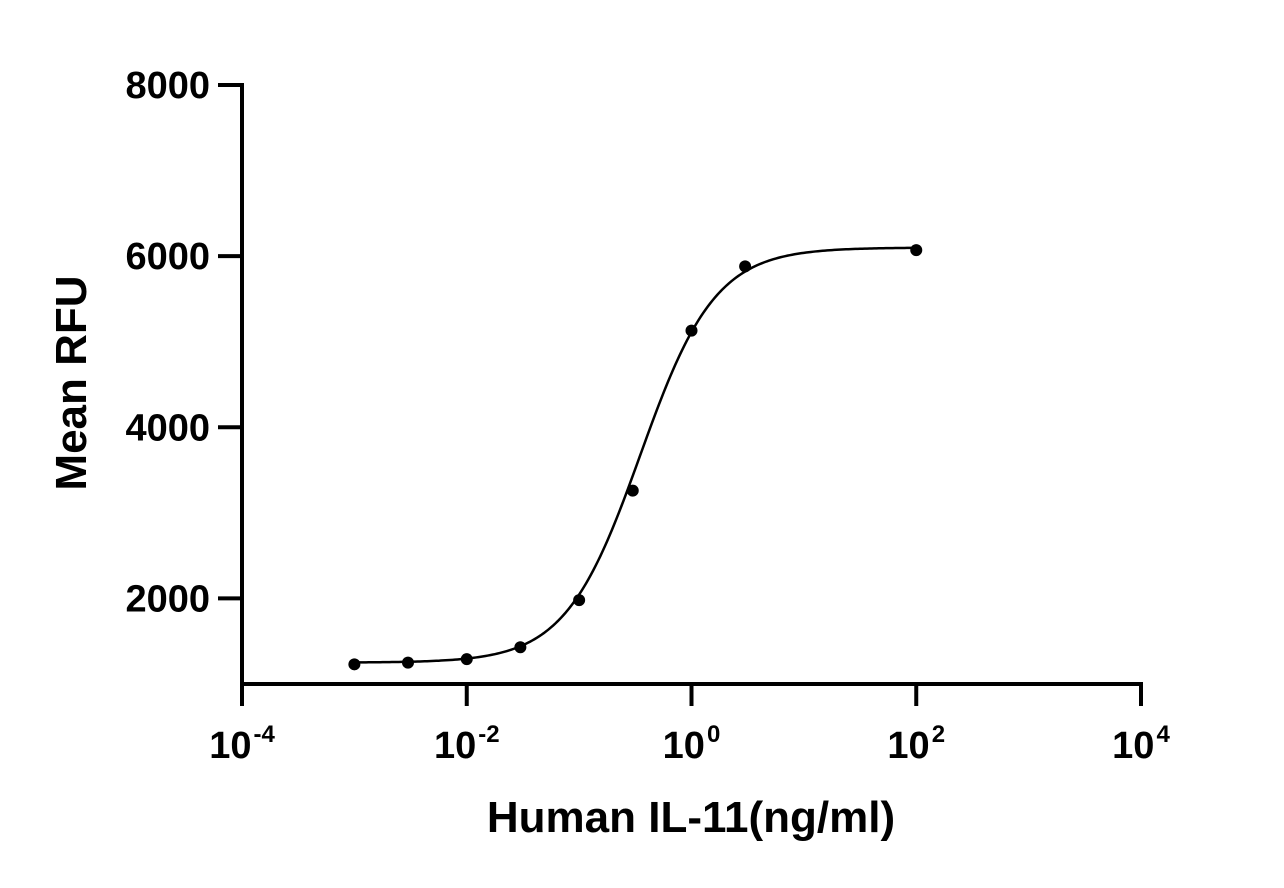 The image size is (1284, 888). Describe the element at coordinates (167, 599) in the screenshot. I see `y-tick-label: 2000` at that location.